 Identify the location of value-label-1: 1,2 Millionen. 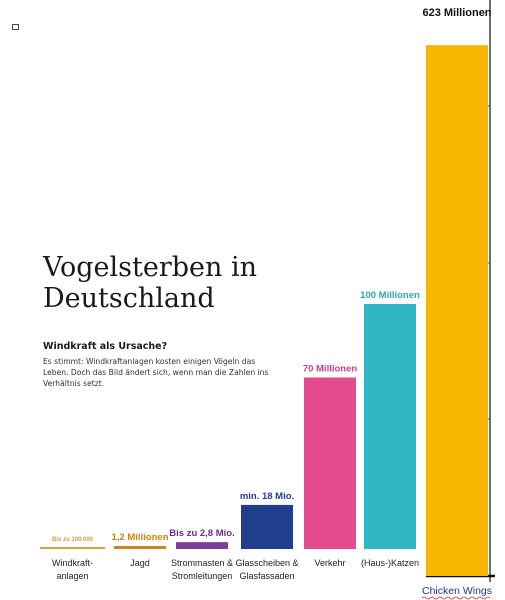
(139, 537).